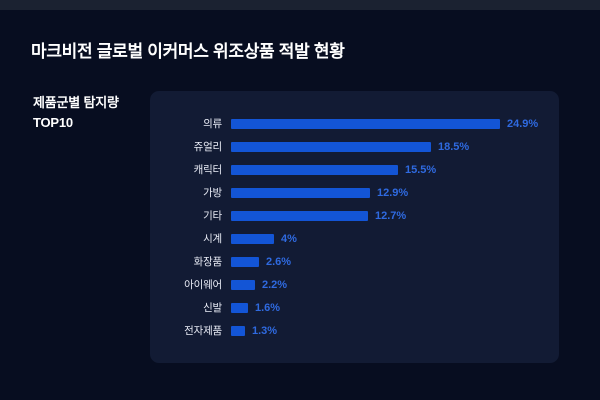  Describe the element at coordinates (354, 307) in the screenshot. I see `bar-row: 신발 1.6%` at that location.